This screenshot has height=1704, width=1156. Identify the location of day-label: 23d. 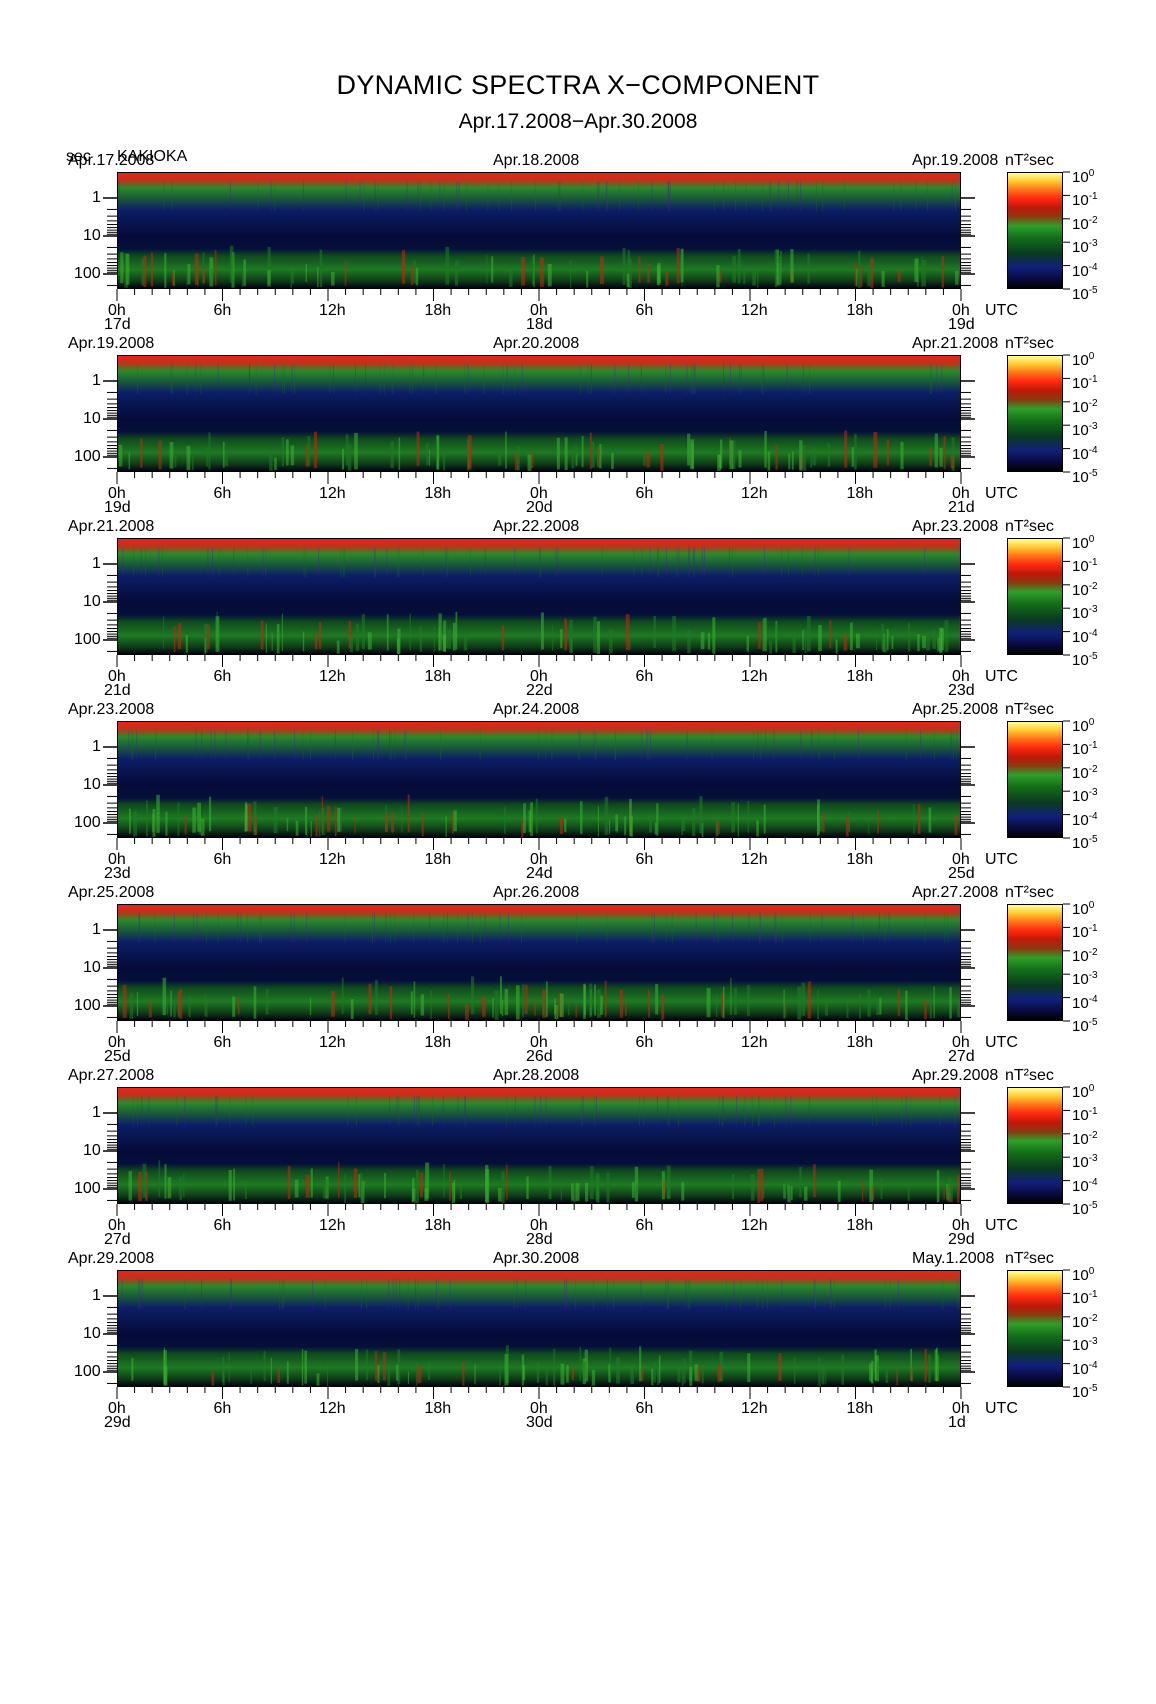
(117, 873).